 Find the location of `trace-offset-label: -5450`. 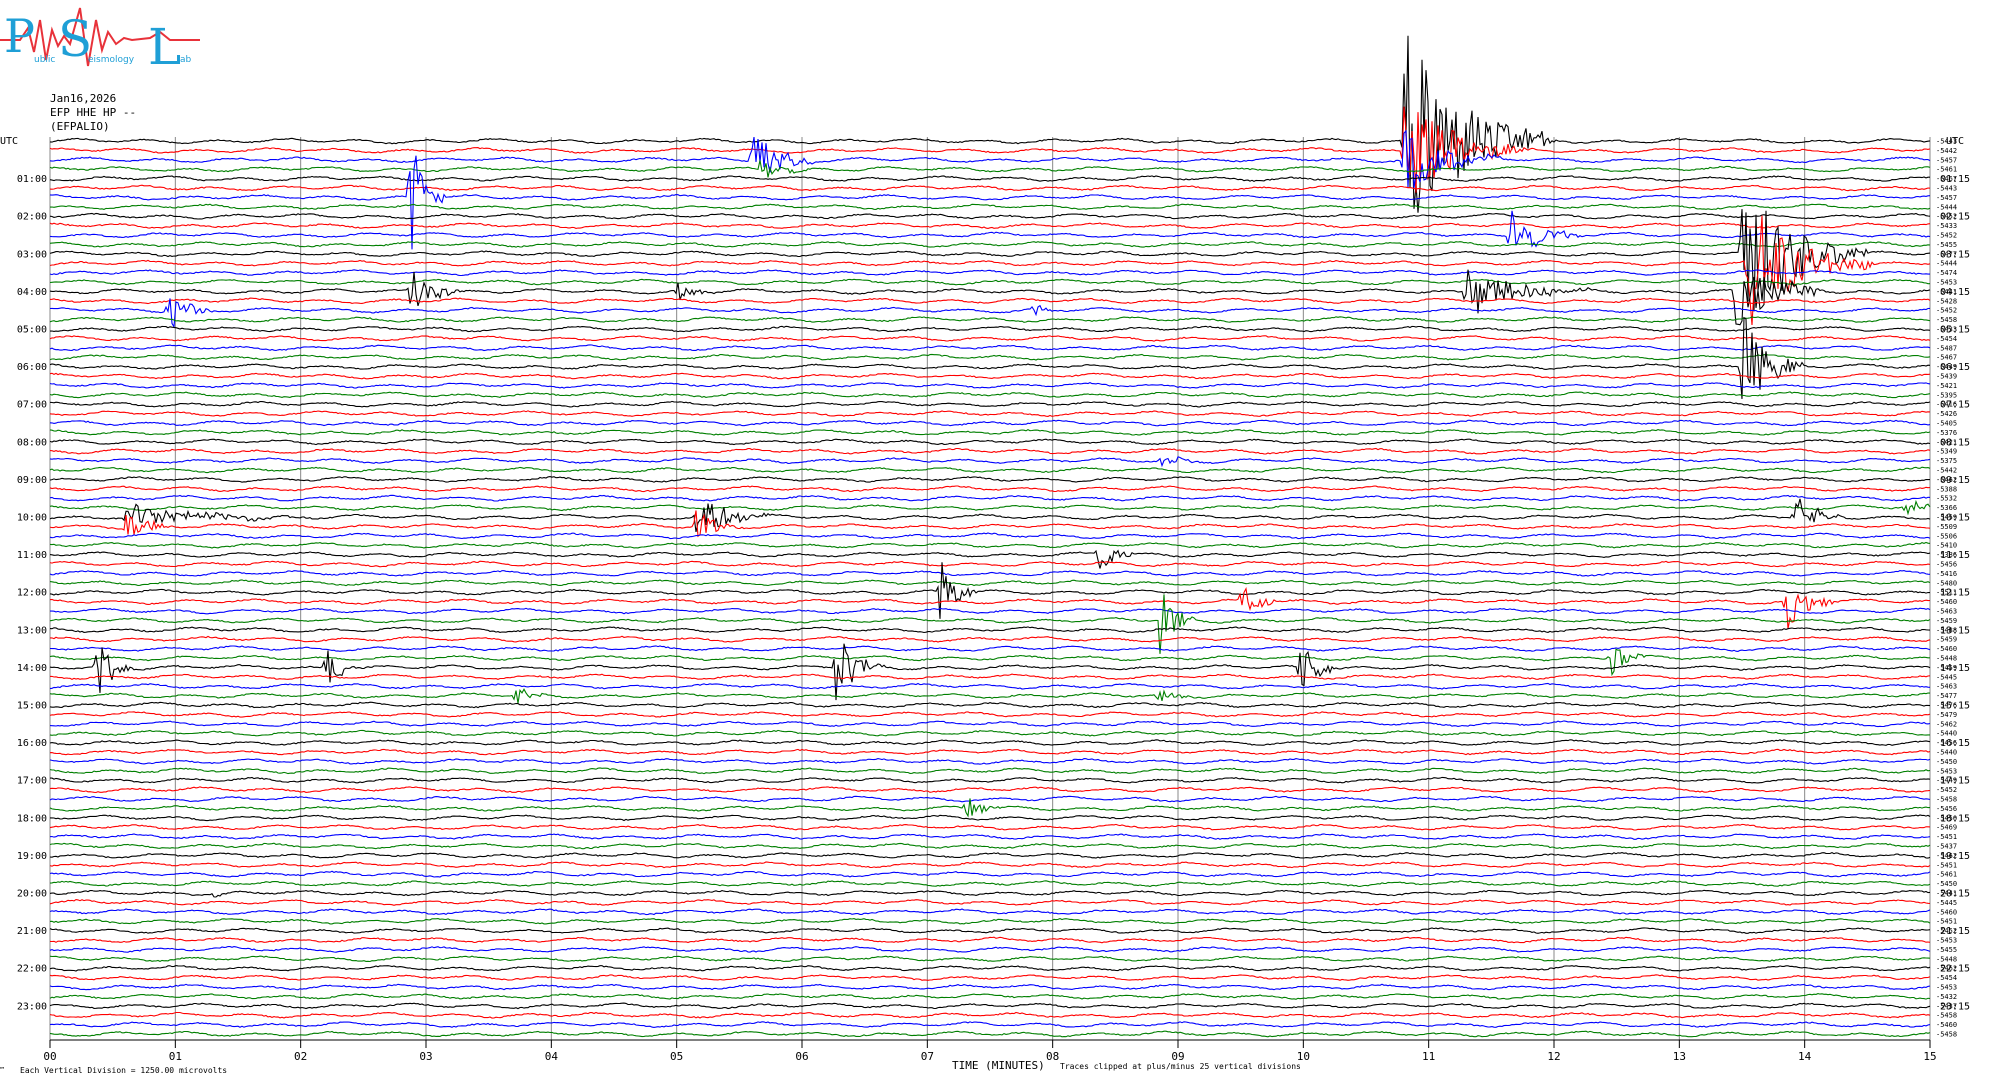

trace-offset-label: -5450 is located at coordinates (1946, 818).